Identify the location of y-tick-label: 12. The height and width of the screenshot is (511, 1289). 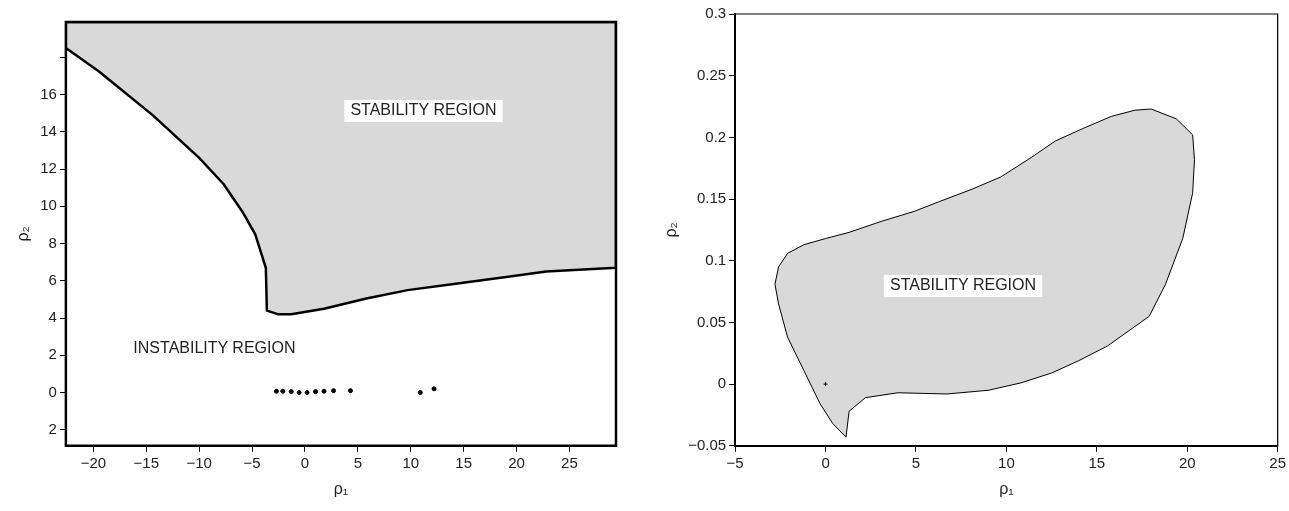
(48, 168).